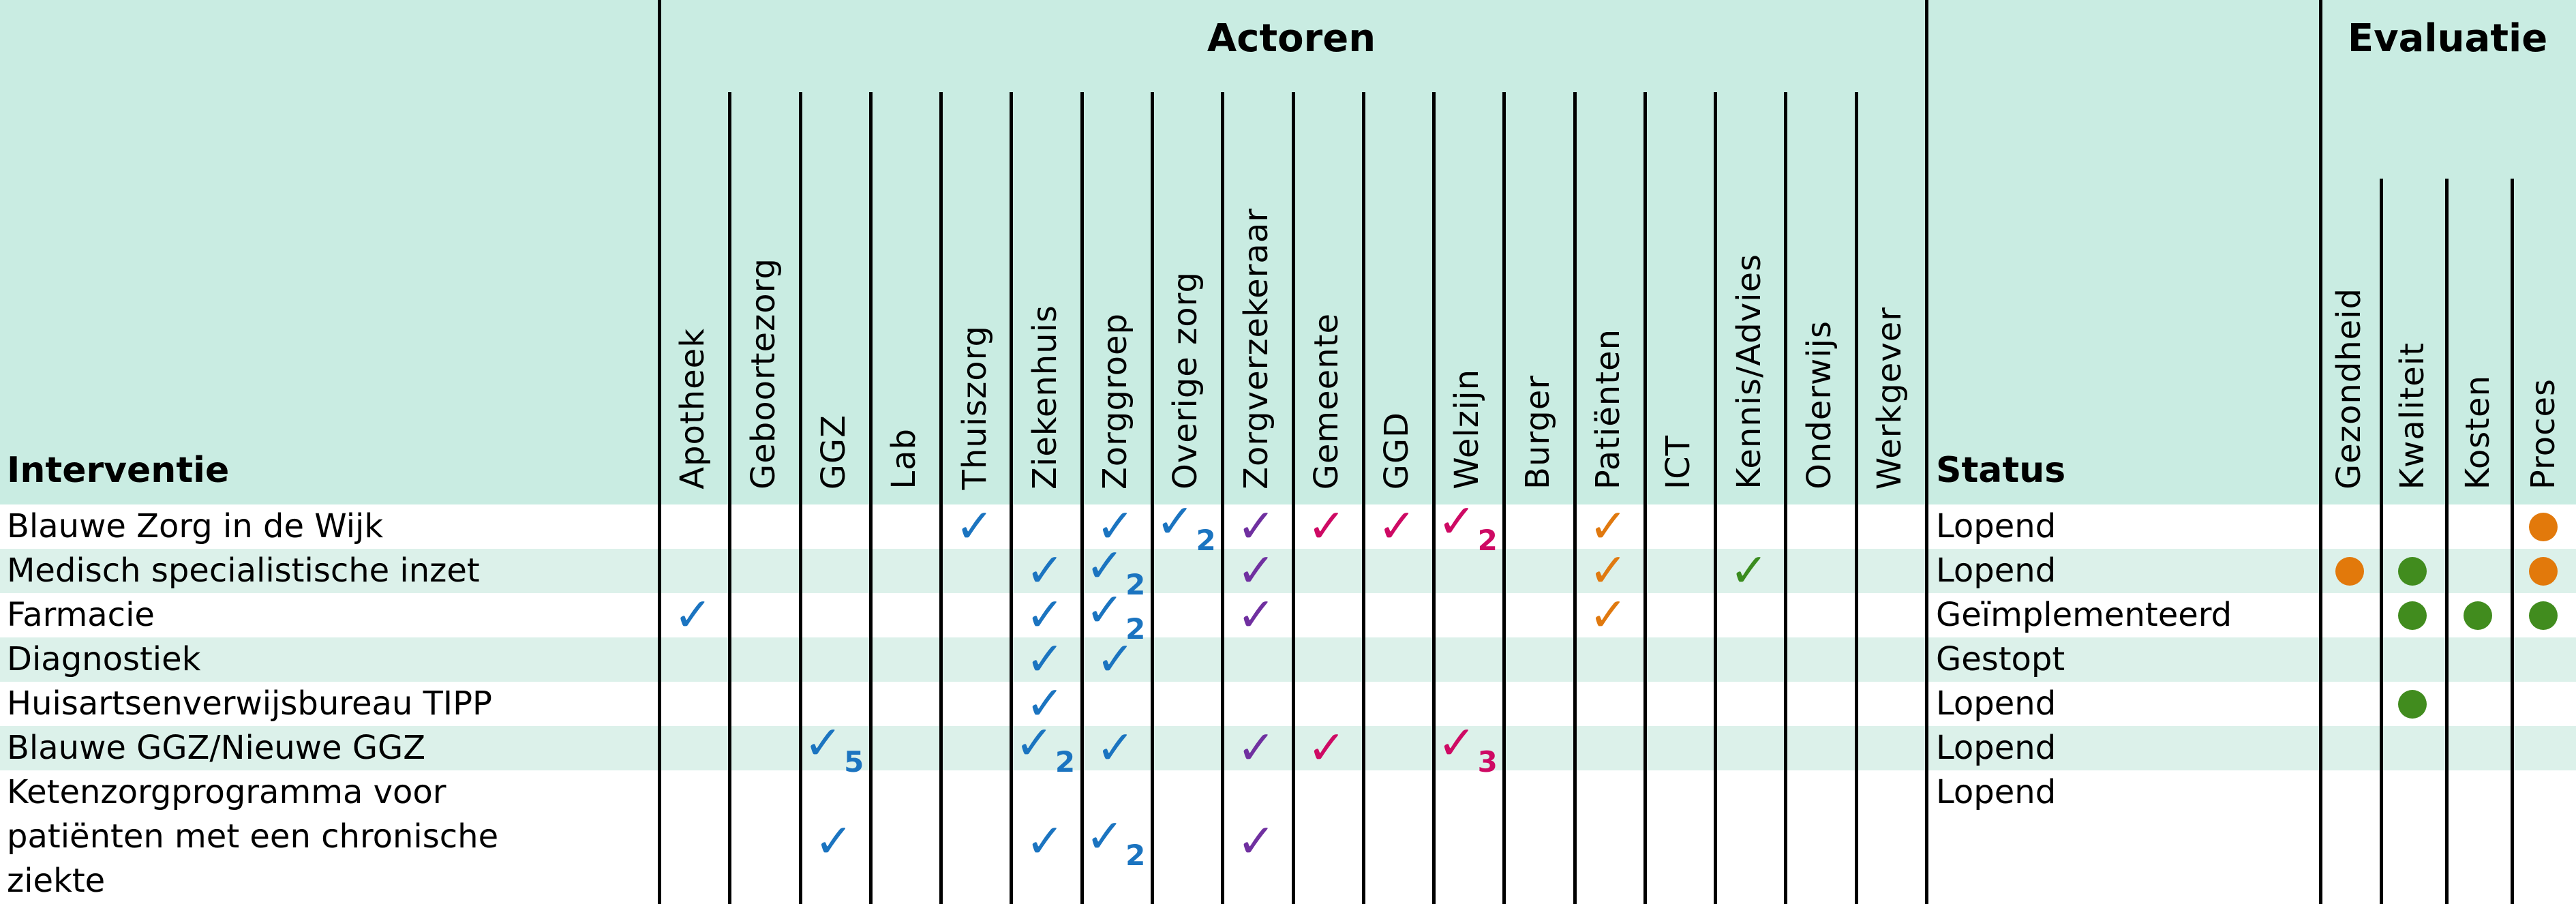 The image size is (2576, 904). I want to click on intervention-name: Blauwe GGZ/Nieuwe GGZ, so click(216, 748).